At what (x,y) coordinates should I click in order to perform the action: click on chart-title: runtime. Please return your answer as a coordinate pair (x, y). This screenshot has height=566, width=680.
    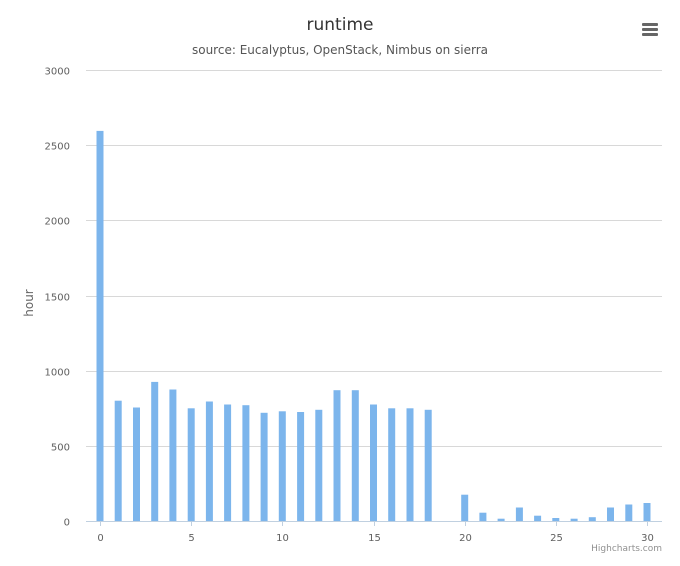
    Looking at the image, I should click on (340, 25).